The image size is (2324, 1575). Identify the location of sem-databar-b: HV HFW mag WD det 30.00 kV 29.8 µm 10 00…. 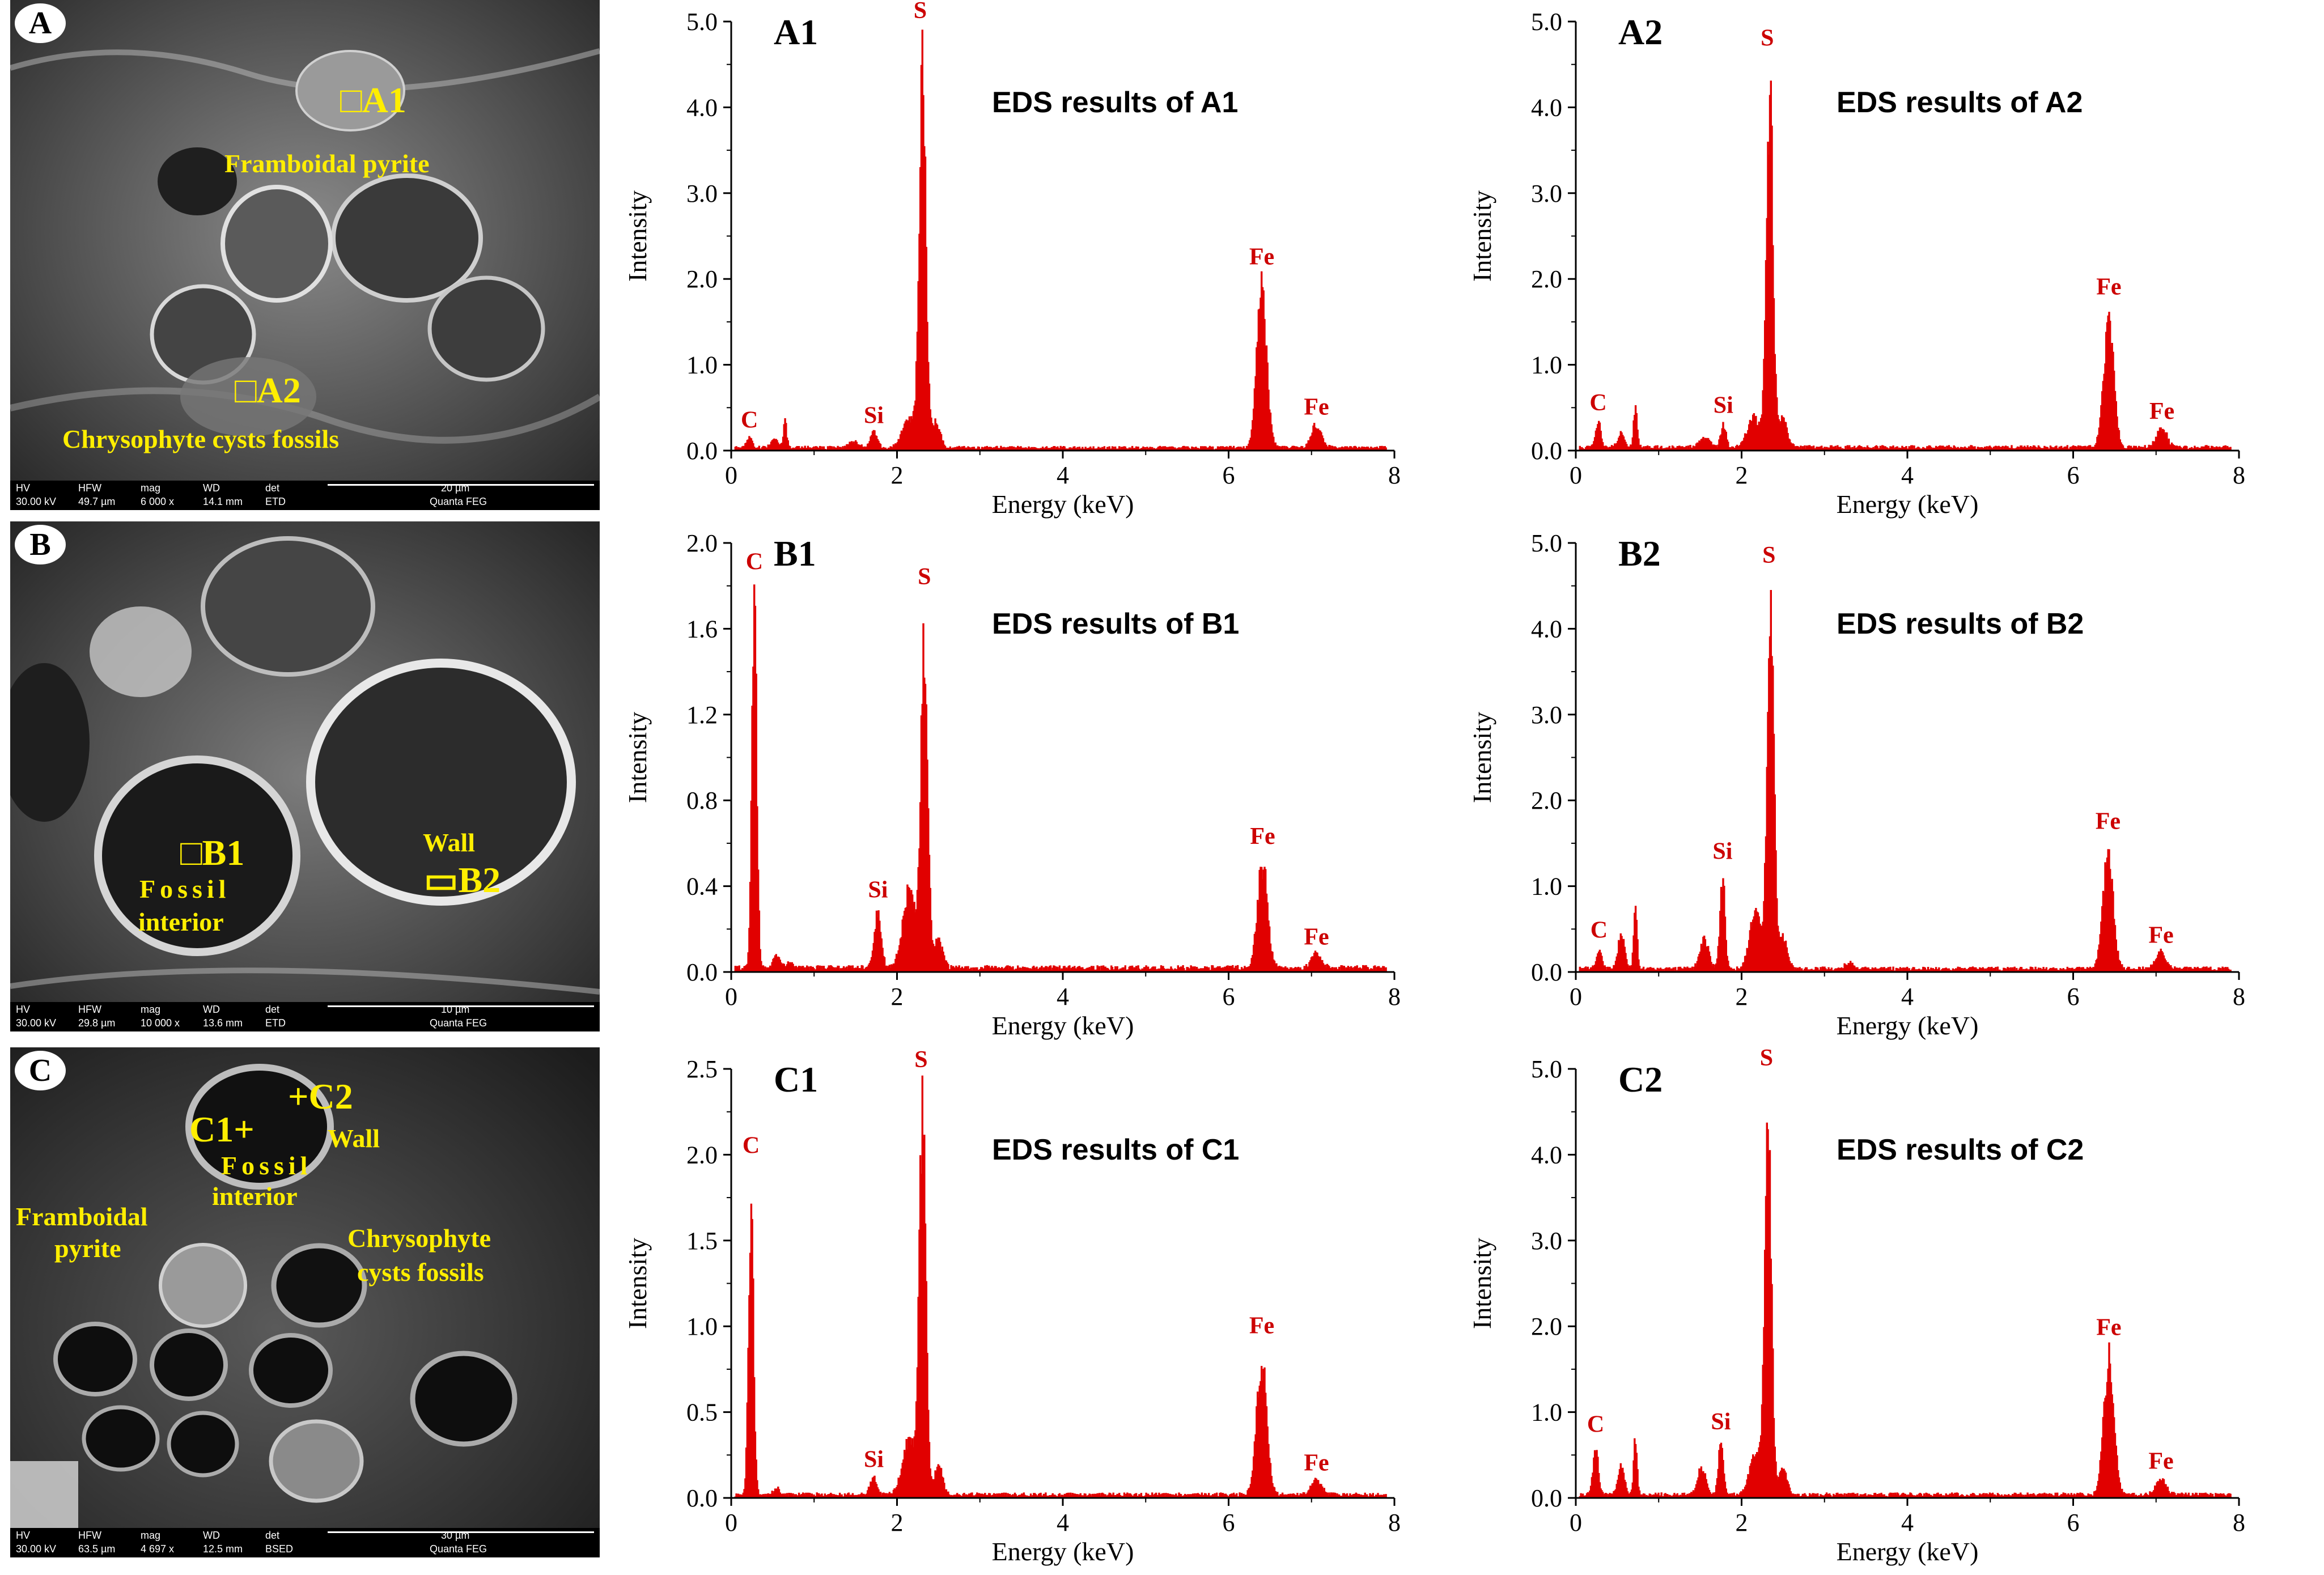
(305, 1016).